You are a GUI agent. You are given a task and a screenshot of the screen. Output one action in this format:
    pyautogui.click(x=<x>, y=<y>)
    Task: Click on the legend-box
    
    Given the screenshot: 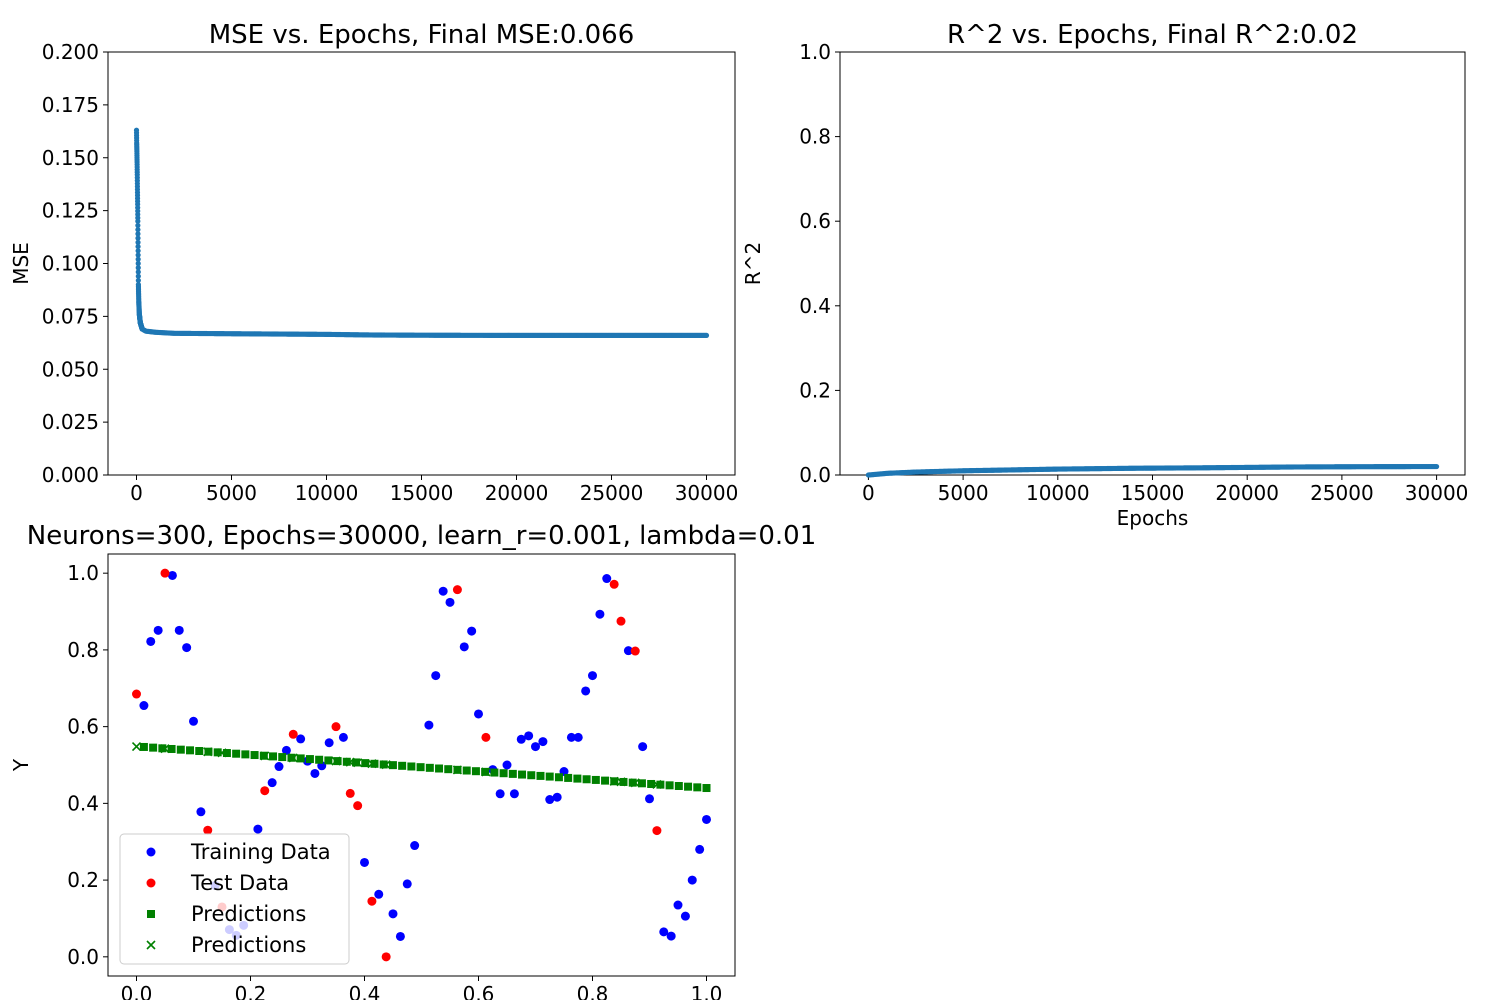 What is the action you would take?
    pyautogui.click(x=234, y=899)
    